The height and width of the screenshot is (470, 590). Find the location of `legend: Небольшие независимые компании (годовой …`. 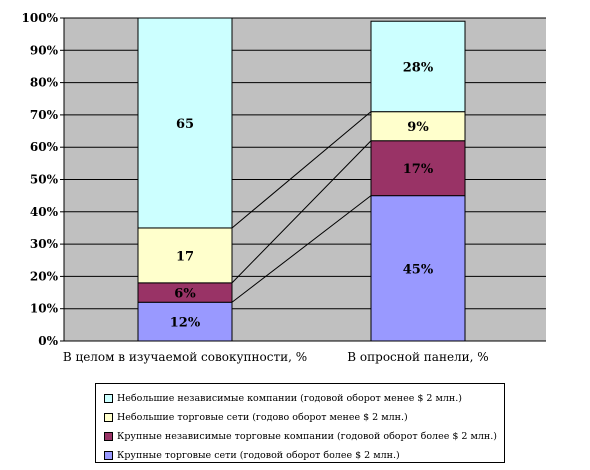

legend: Небольшие независимые компании (годовой … is located at coordinates (300, 423).